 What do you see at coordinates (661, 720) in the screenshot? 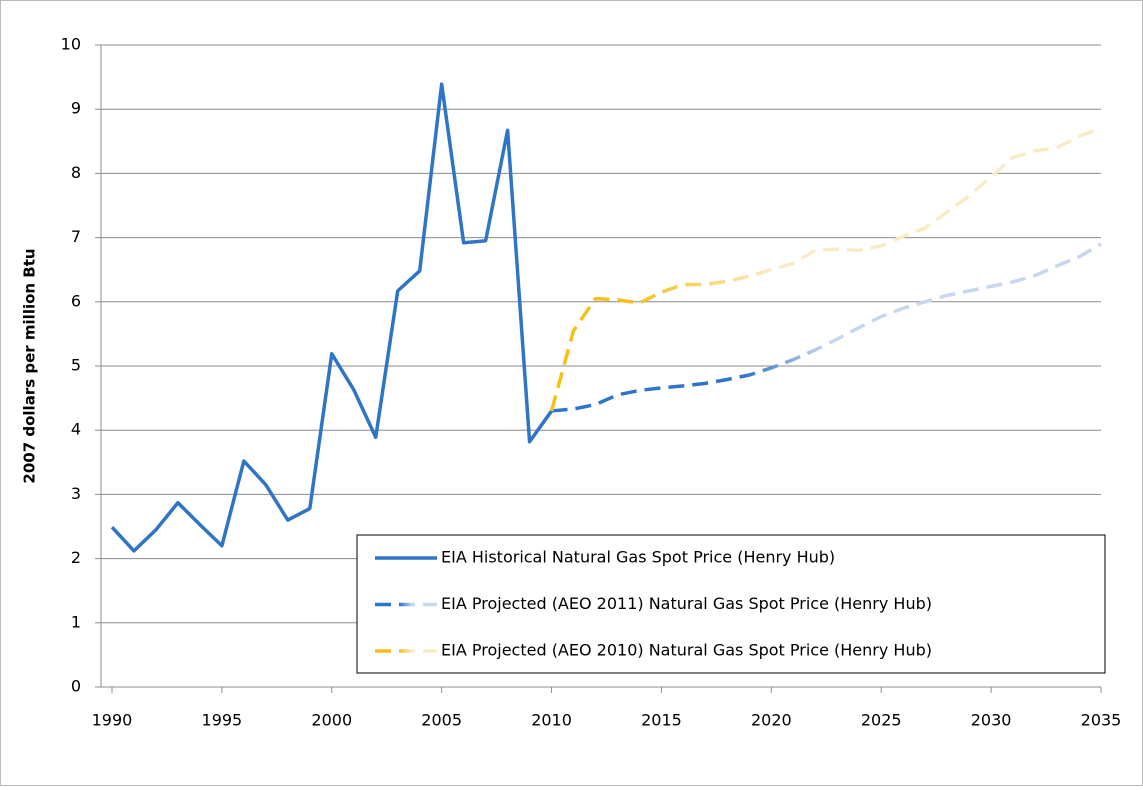
I see `x-tick-label: 2015` at bounding box center [661, 720].